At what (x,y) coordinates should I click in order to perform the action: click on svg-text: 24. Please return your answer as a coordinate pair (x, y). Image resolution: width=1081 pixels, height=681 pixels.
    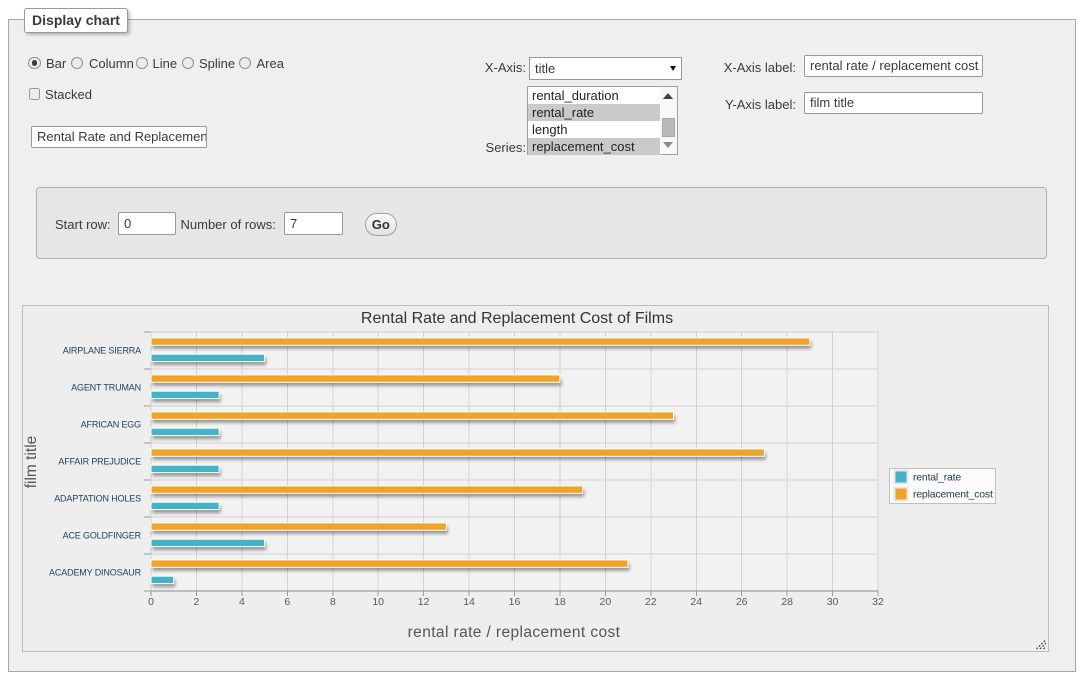
    Looking at the image, I should click on (696, 602).